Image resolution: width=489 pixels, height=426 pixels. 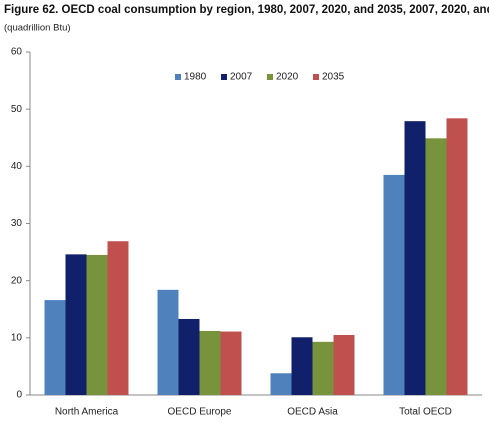 I want to click on y-tick-label: 50, so click(x=17, y=109).